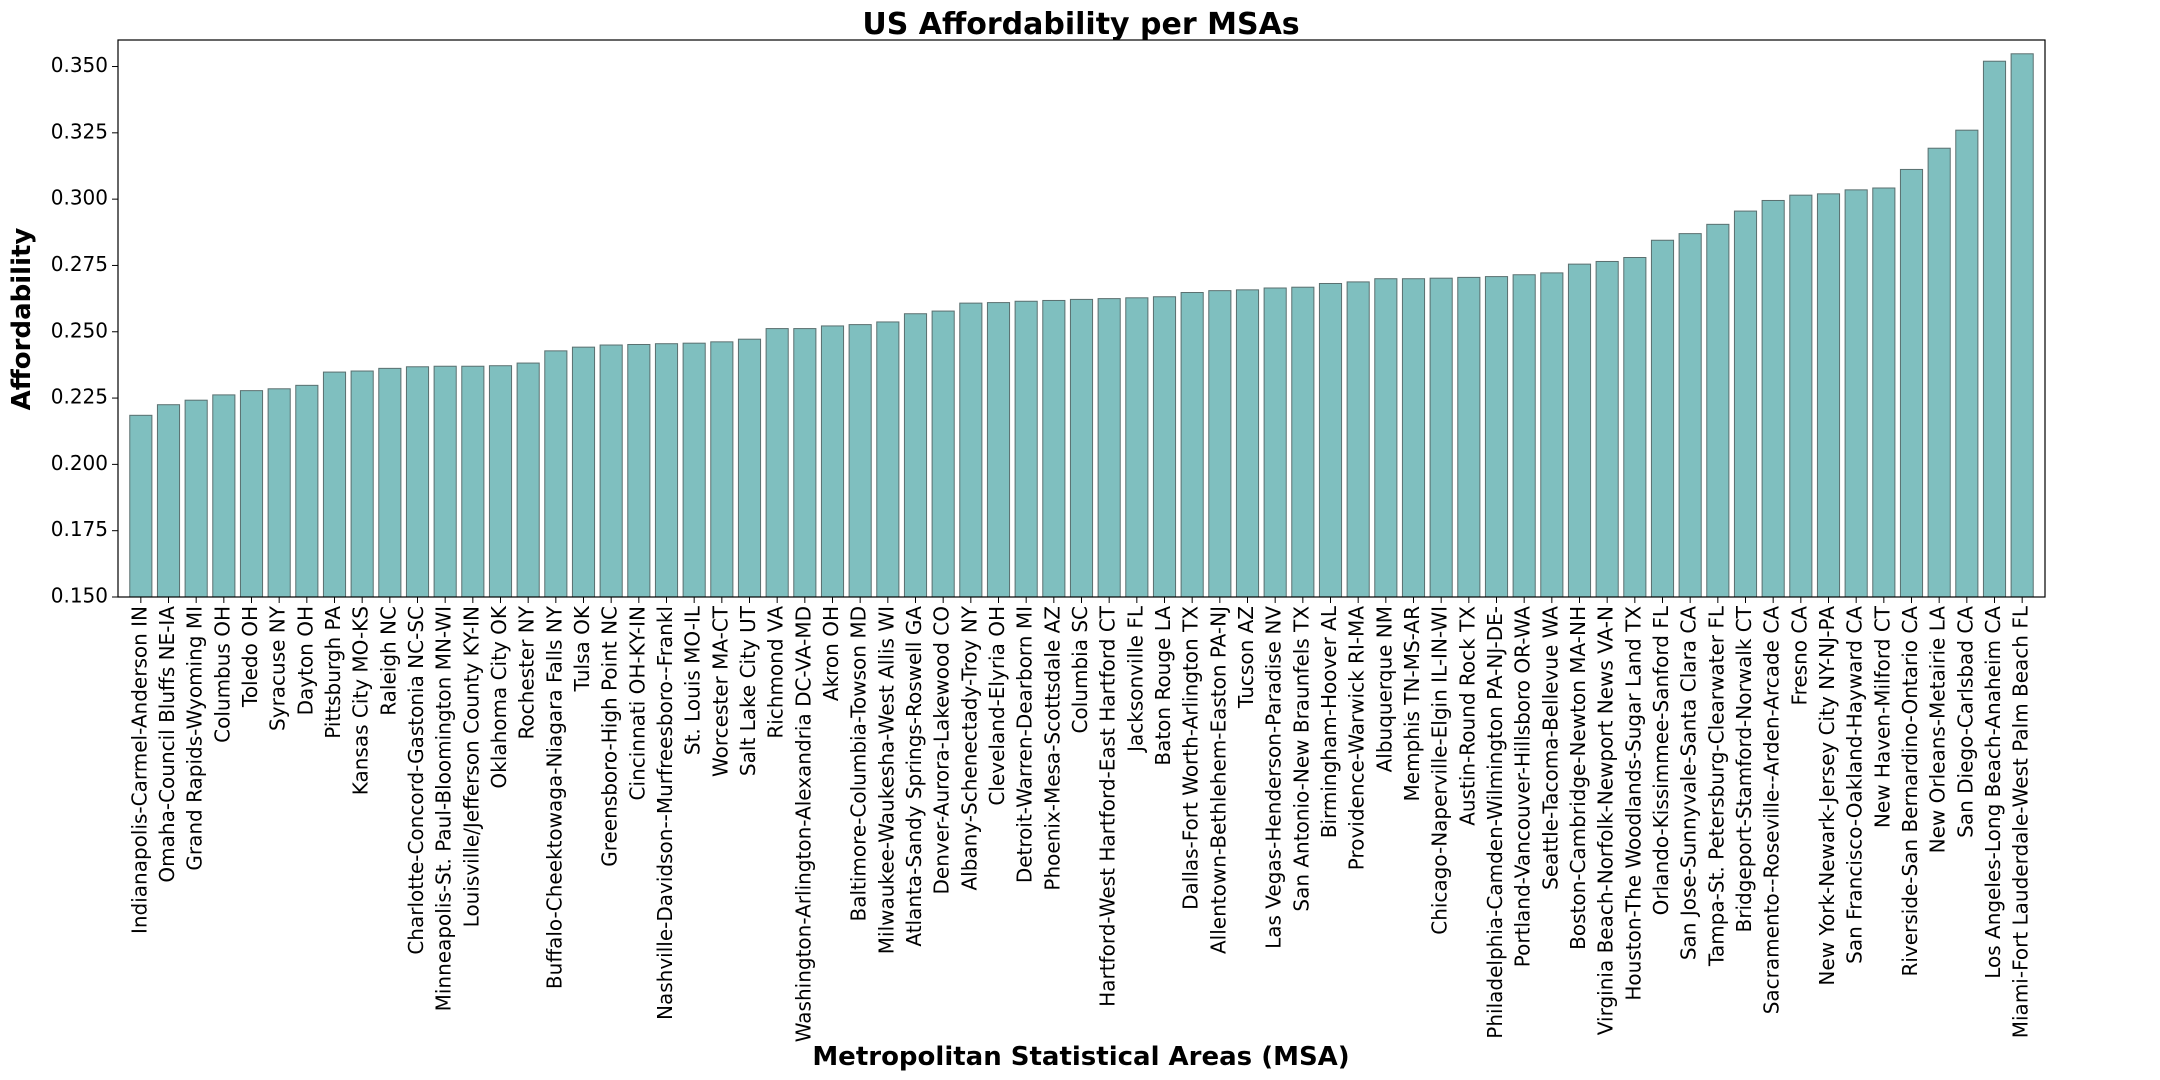  What do you see at coordinates (79, 198) in the screenshot?
I see `y-tick-label: 0.300` at bounding box center [79, 198].